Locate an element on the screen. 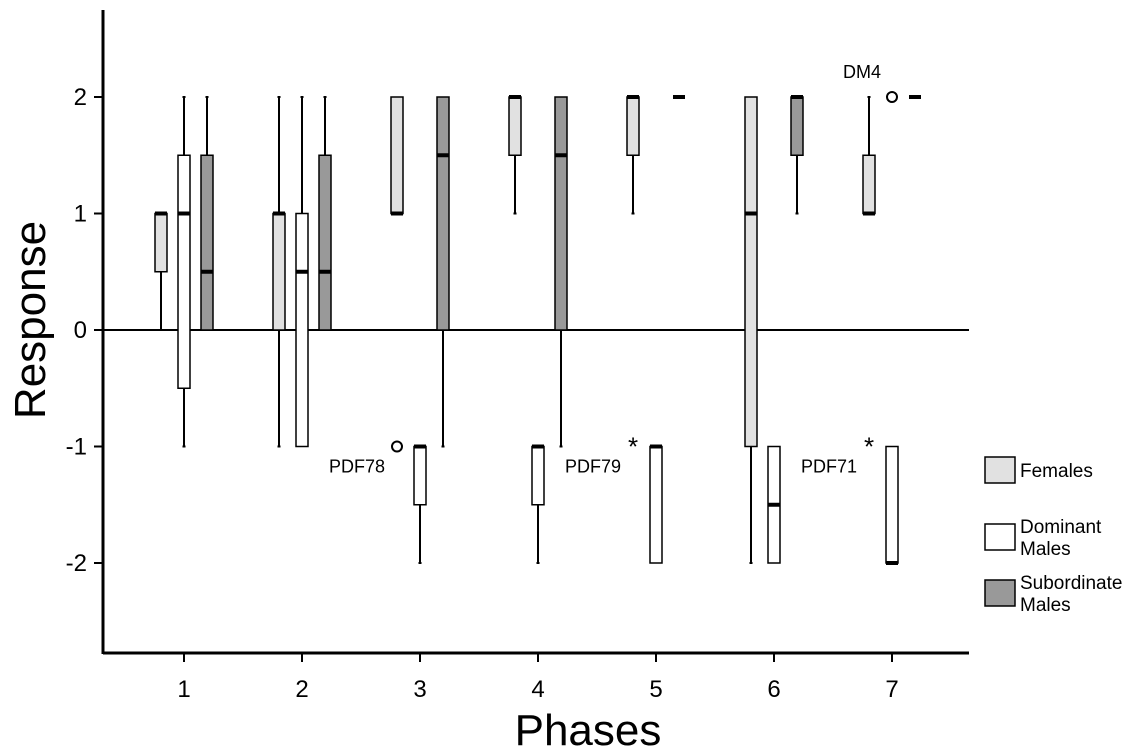 This screenshot has height=751, width=1148. legend-label: Subordinate is located at coordinates (1071, 583).